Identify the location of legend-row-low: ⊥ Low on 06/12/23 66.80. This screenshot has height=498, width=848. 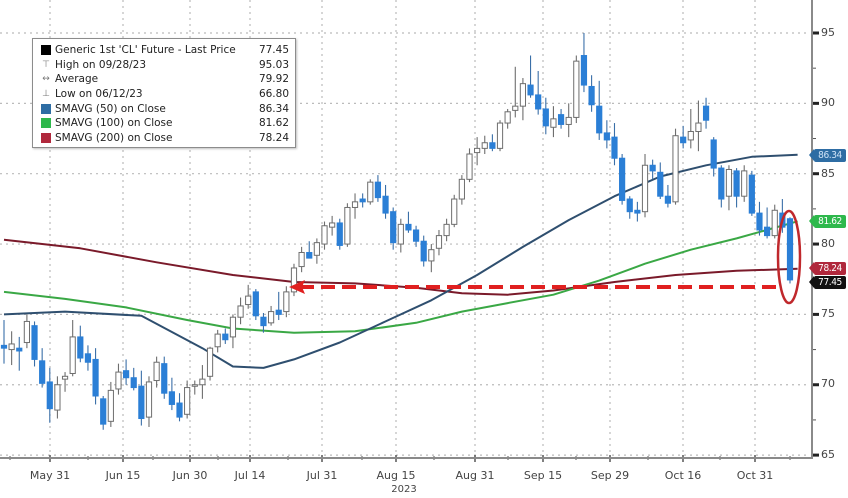
(165, 94).